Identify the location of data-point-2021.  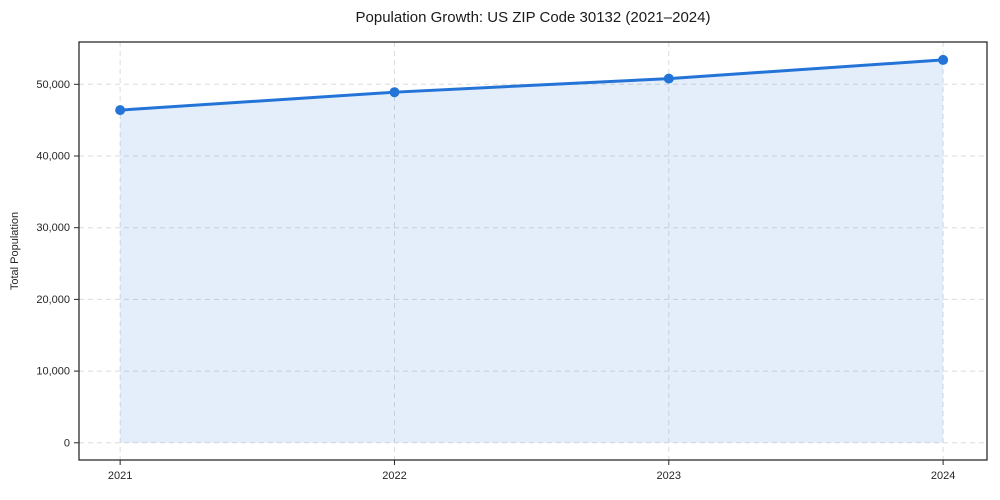
(120, 110).